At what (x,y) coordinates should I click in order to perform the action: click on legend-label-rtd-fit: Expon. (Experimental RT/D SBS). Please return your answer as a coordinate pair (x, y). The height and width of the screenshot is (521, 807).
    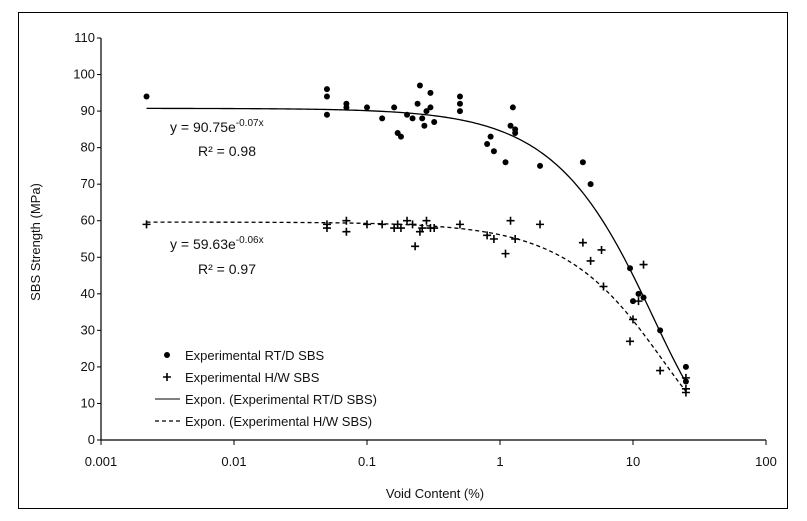
    Looking at the image, I should click on (281, 399).